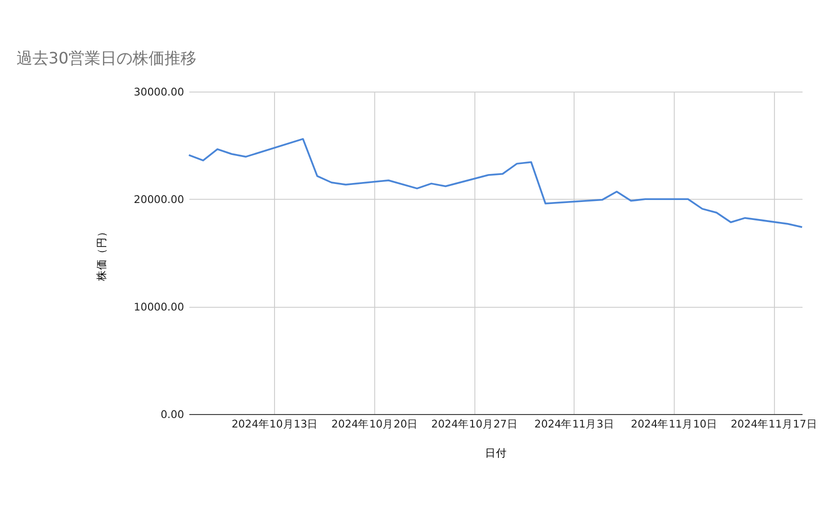 Image resolution: width=839 pixels, height=519 pixels. I want to click on x-tick-label: 2024年11月3日, so click(574, 424).